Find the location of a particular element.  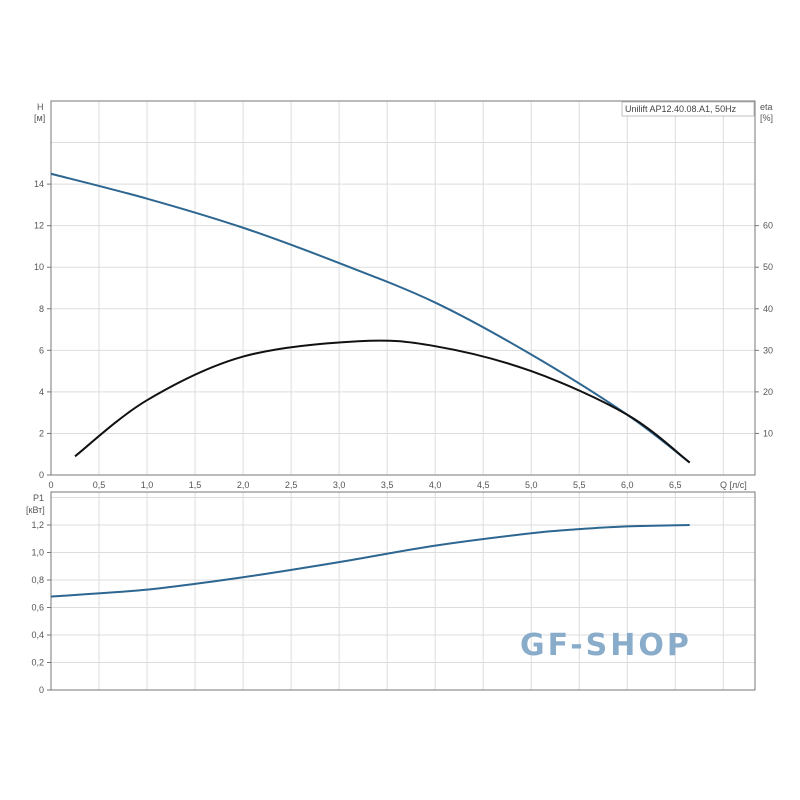

x-tick-label: 1,0 is located at coordinates (147, 485).